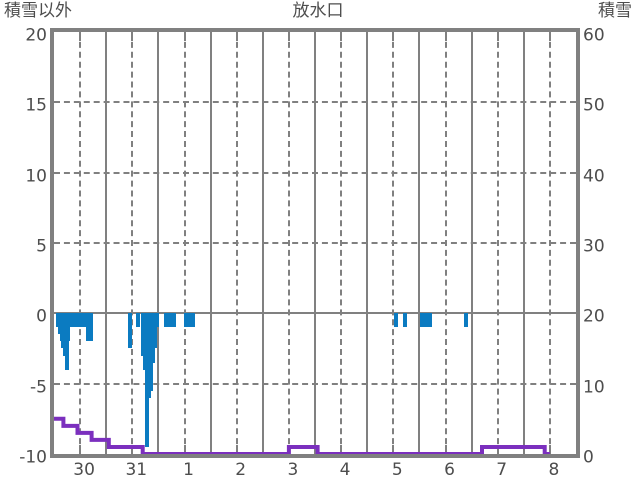 The image size is (636, 501). Describe the element at coordinates (318, 11) in the screenshot. I see `chart-title: 放水口` at that location.